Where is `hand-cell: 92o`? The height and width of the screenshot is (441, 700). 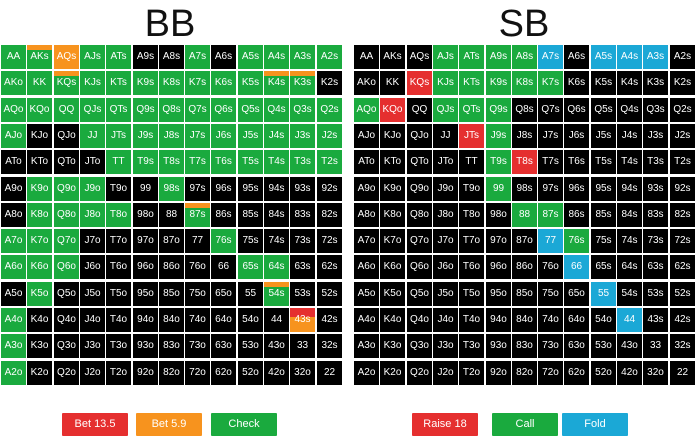 hand-cell: 92o is located at coordinates (498, 373).